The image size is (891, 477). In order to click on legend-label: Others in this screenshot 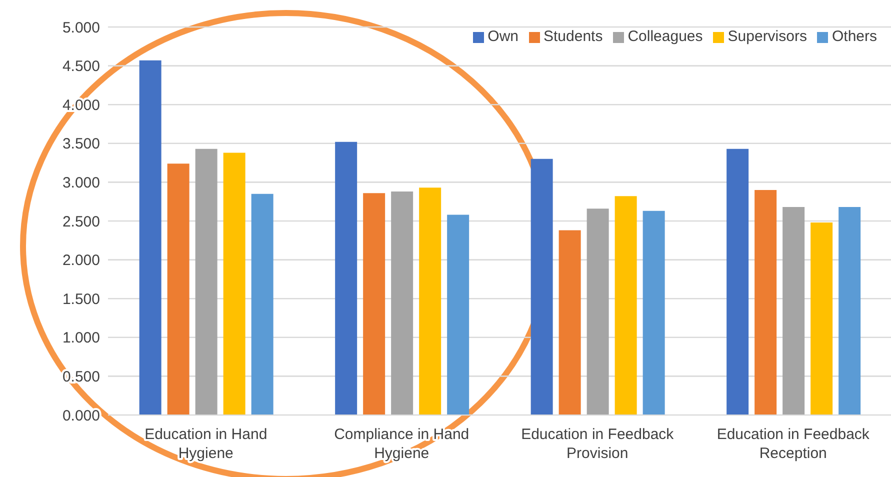, I will do `click(854, 36)`.